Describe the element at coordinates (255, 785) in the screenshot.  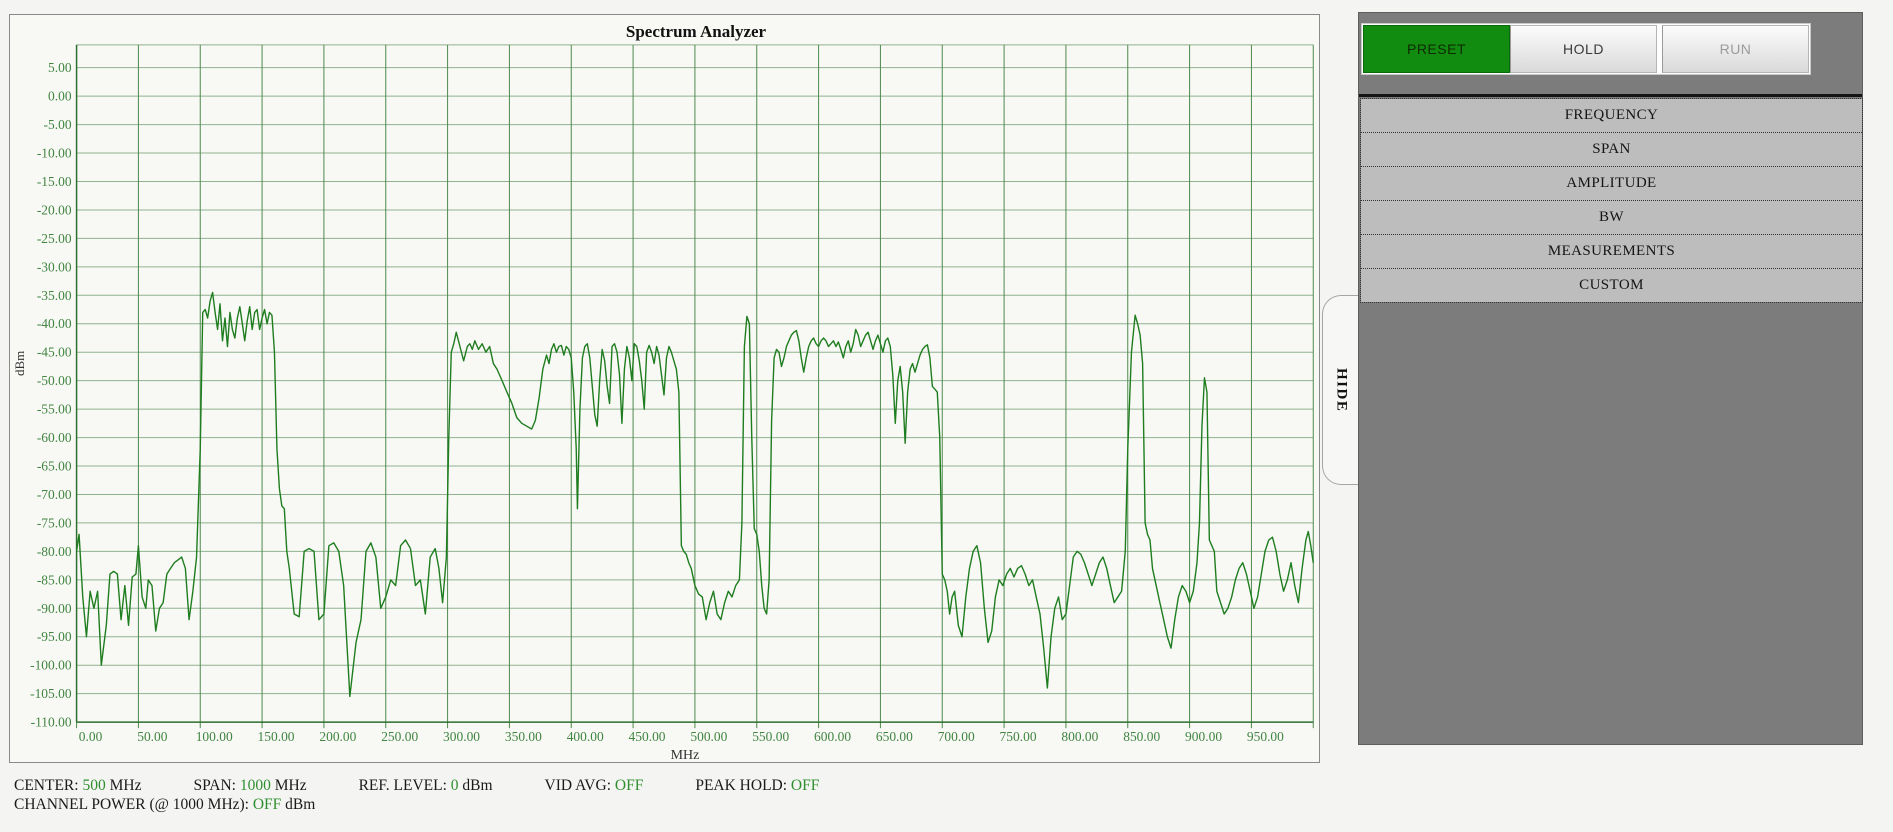
I see `status-value: 1000` at that location.